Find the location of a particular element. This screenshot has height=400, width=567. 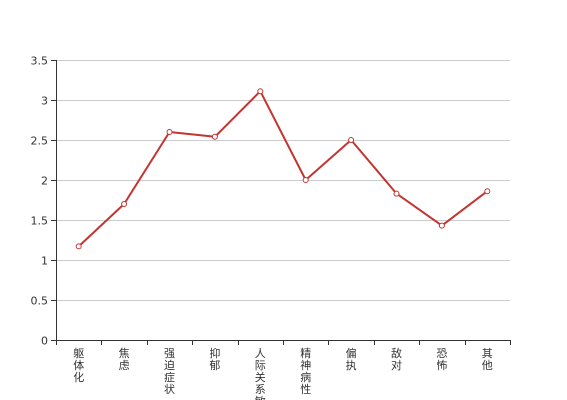

x-tick-label: 其他 is located at coordinates (487, 359).